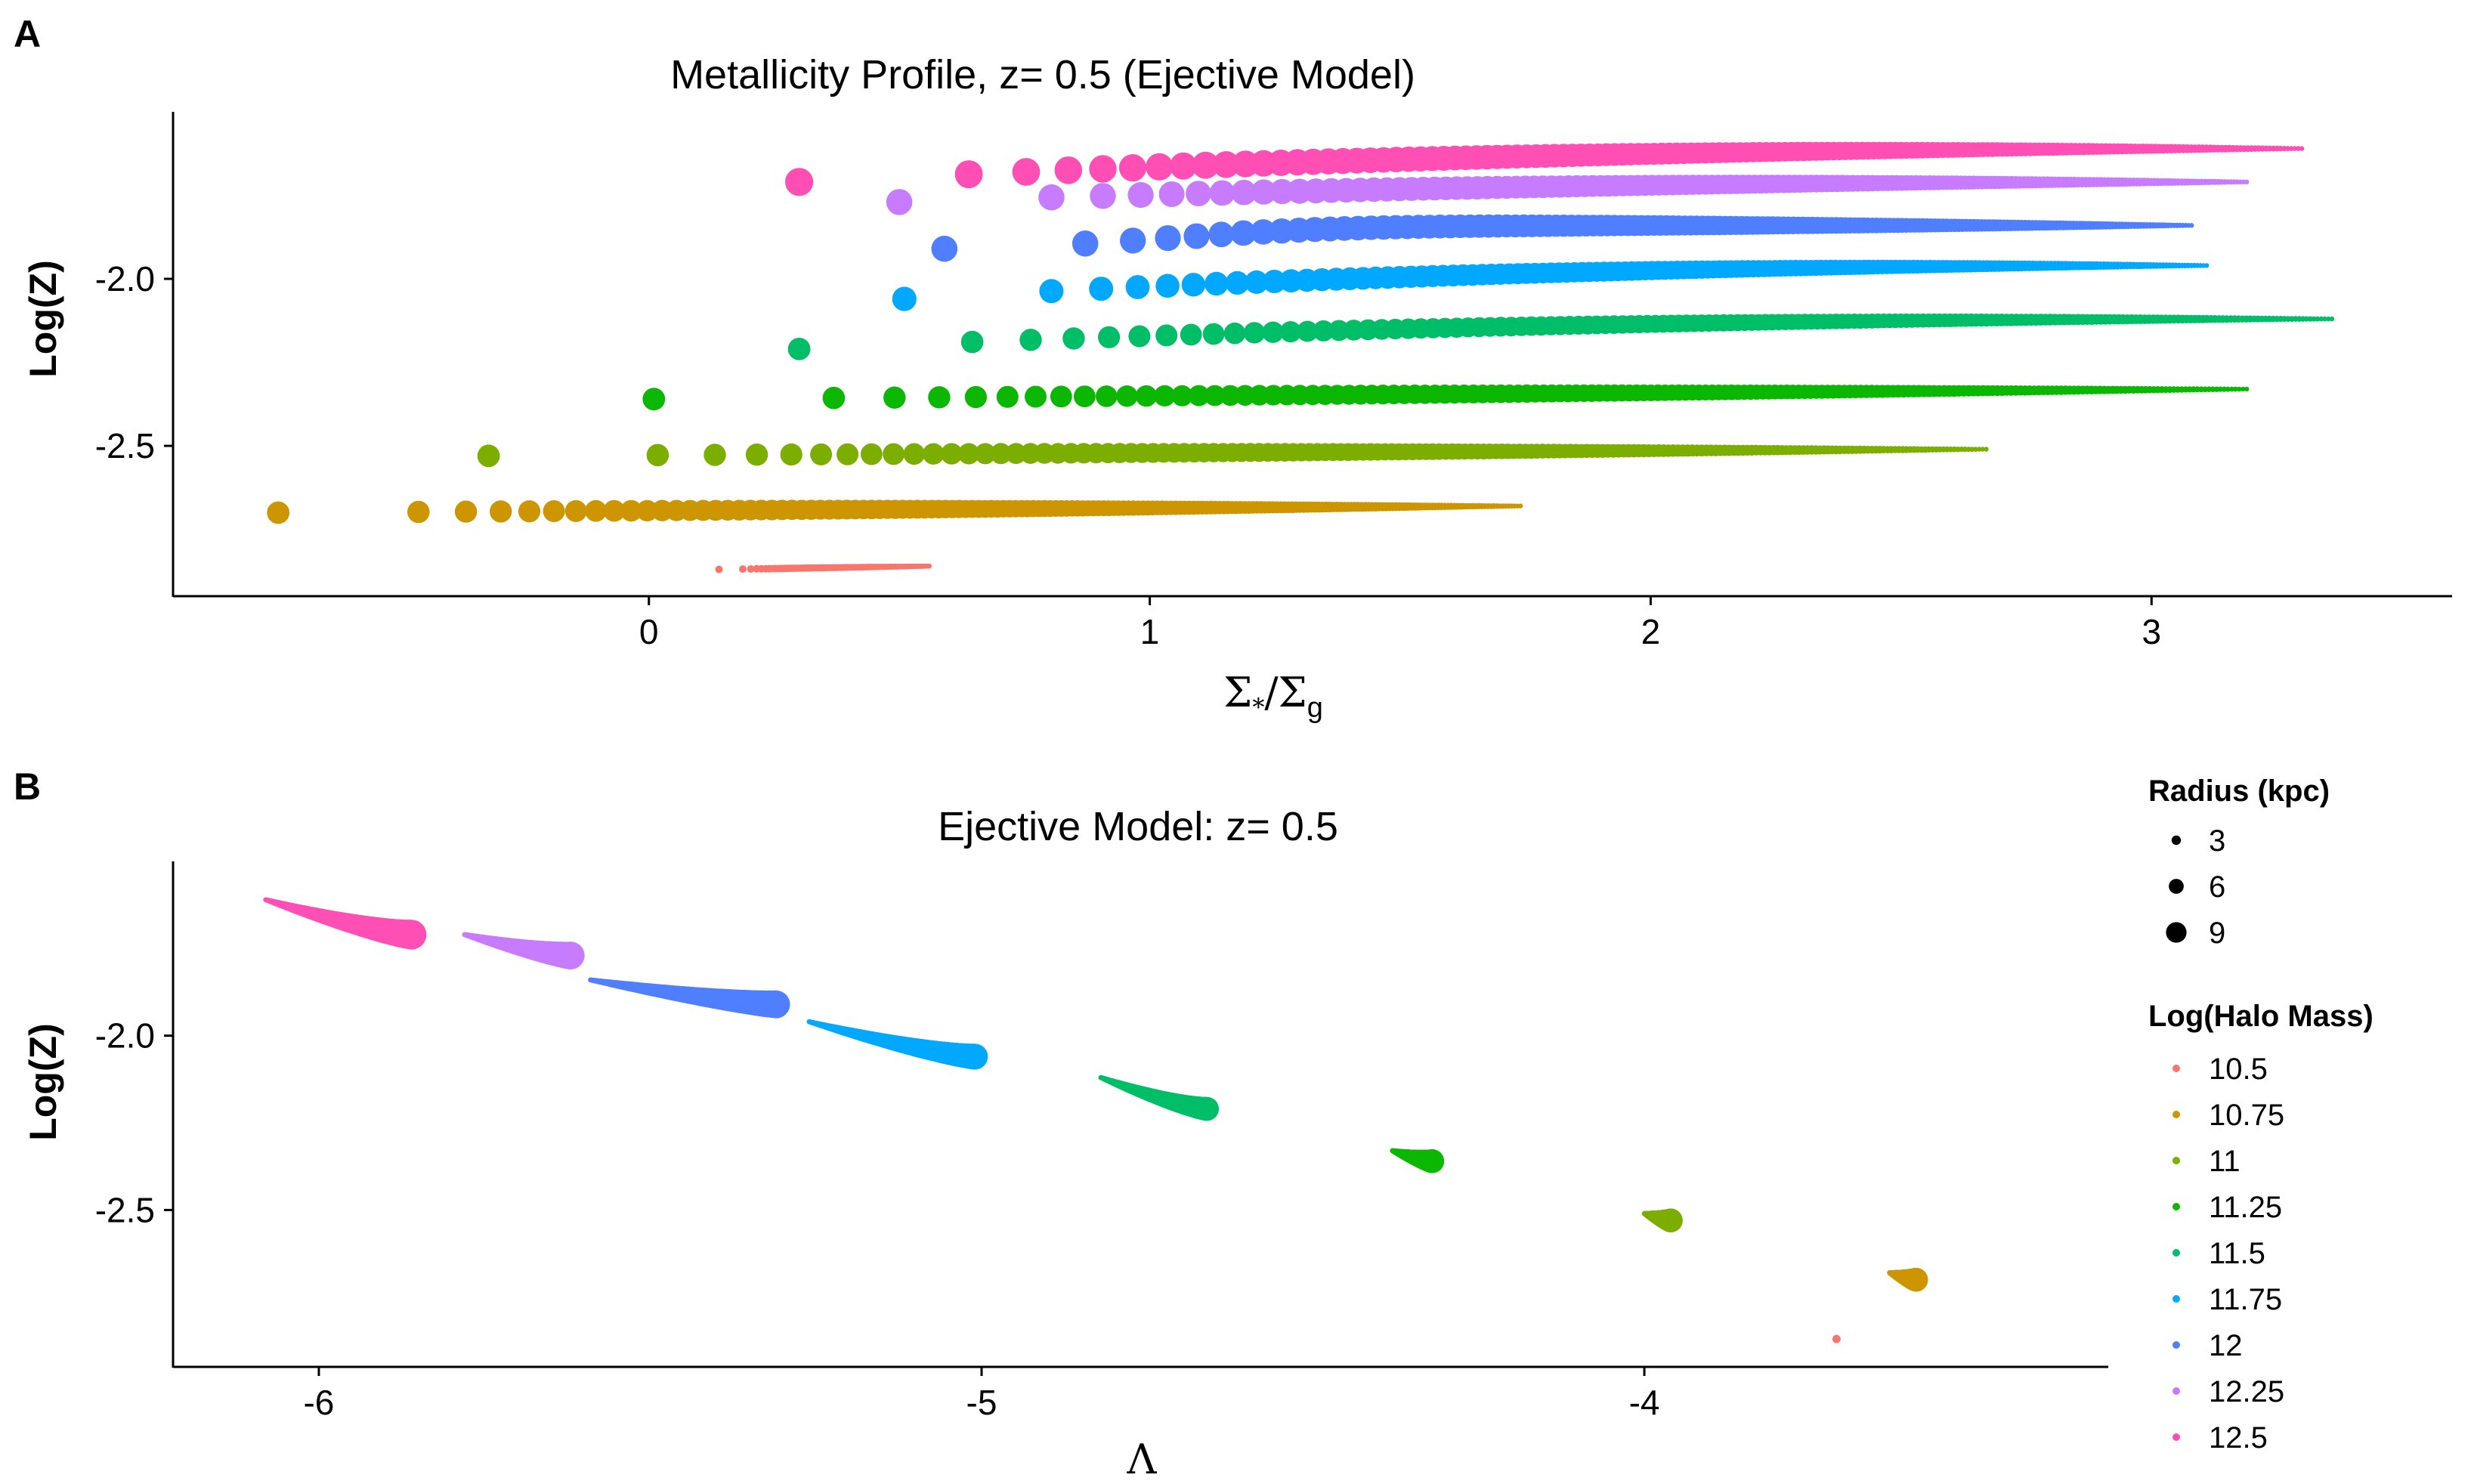 Image resolution: width=2474 pixels, height=1484 pixels. Describe the element at coordinates (318, 1402) in the screenshot. I see `panel-b-xtick-label-0: -6` at that location.